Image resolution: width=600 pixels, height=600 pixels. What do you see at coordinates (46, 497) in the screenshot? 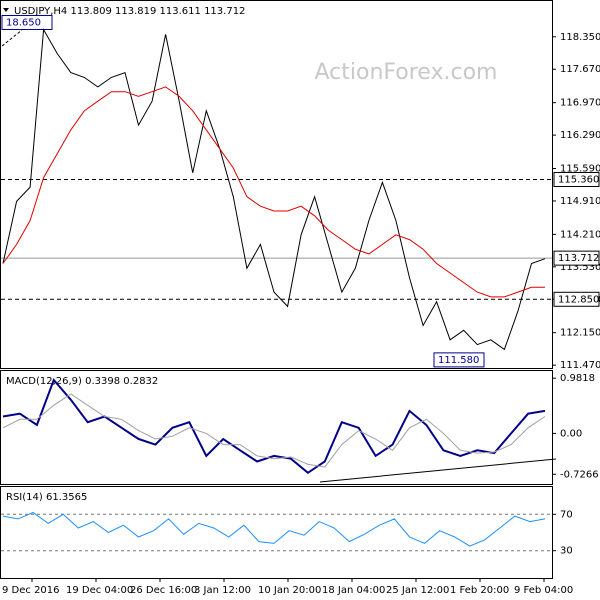
I see `panel-title: RSI(14) 61.3565` at bounding box center [46, 497].